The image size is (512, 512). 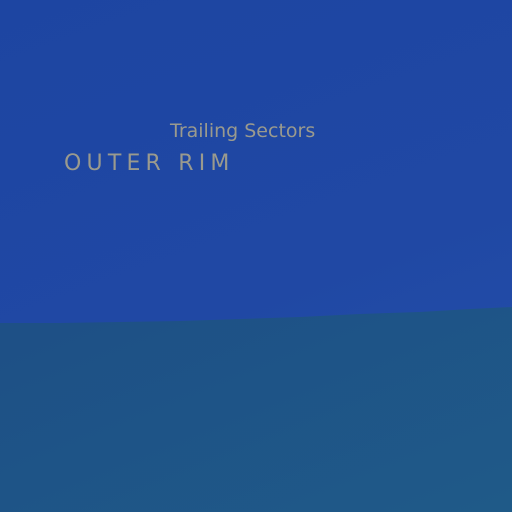 I want to click on region-subtitle-label: Trailing Sectors, so click(x=243, y=131).